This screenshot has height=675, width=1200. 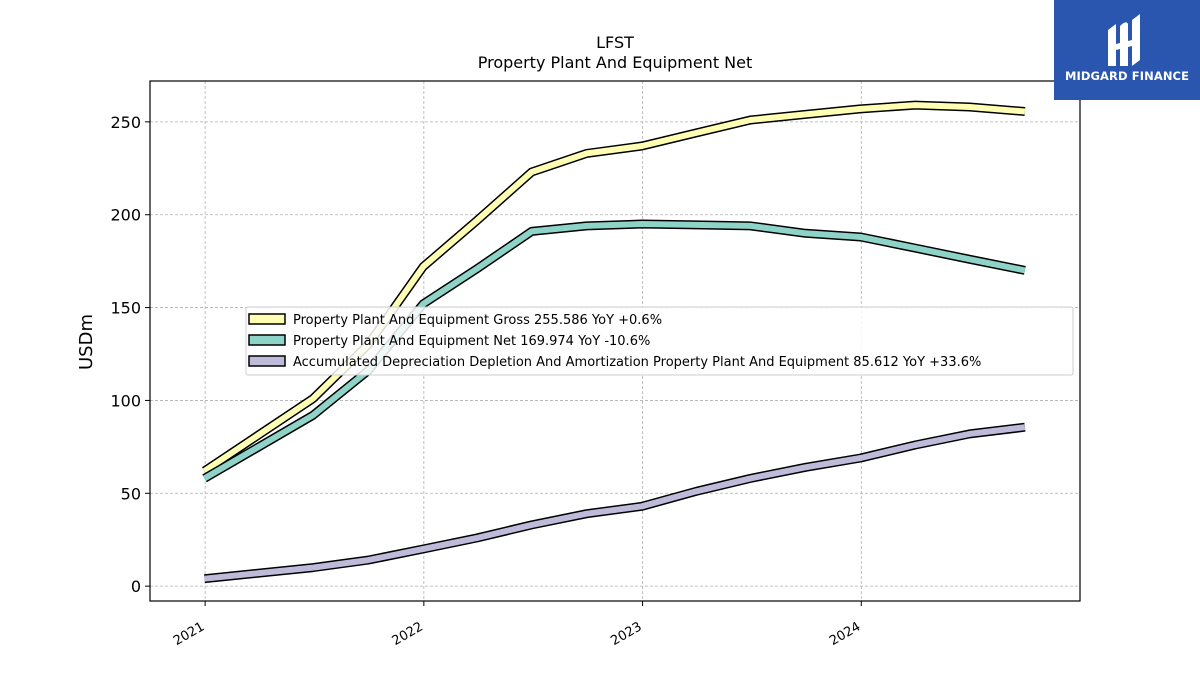 What do you see at coordinates (125, 122) in the screenshot?
I see `y-tick-label: 250` at bounding box center [125, 122].